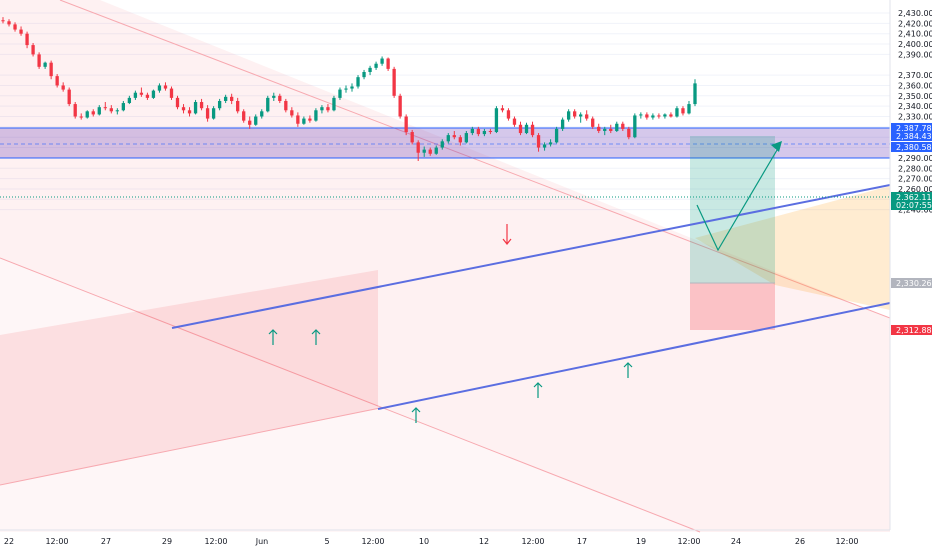 Image resolution: width=932 pixels, height=550 pixels. I want to click on ascending-channel-bottom-line, so click(634, 356).